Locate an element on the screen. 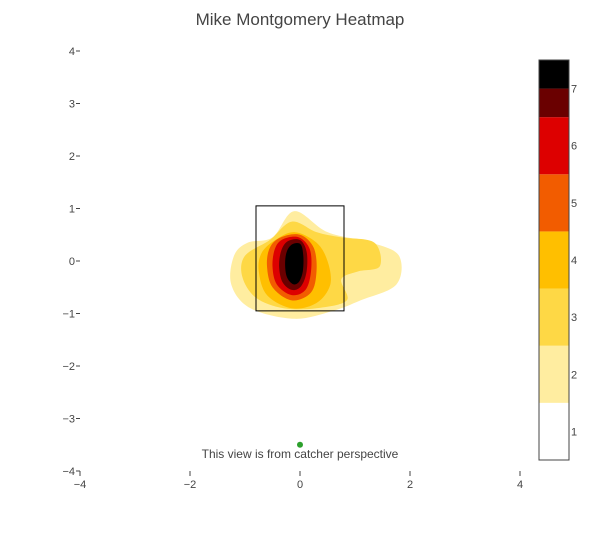 This screenshot has width=600, height=550. colorbar-outline is located at coordinates (554, 260).